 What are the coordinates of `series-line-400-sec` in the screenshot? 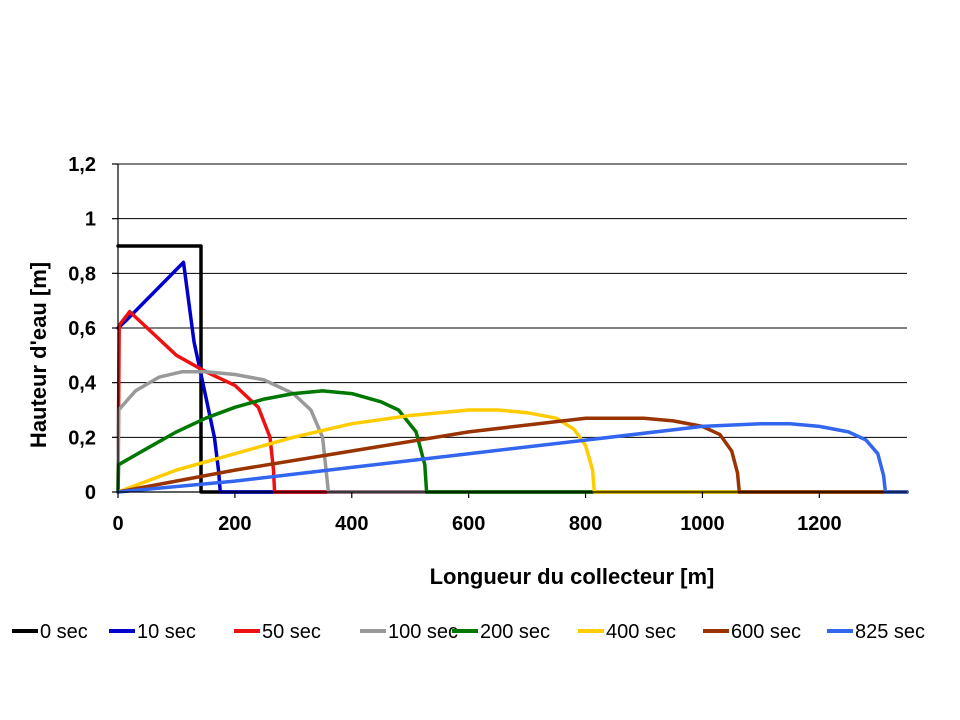 It's located at (512, 451).